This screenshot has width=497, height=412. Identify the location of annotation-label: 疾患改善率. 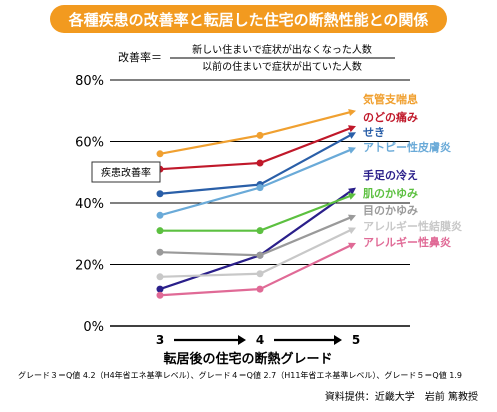
(126, 172).